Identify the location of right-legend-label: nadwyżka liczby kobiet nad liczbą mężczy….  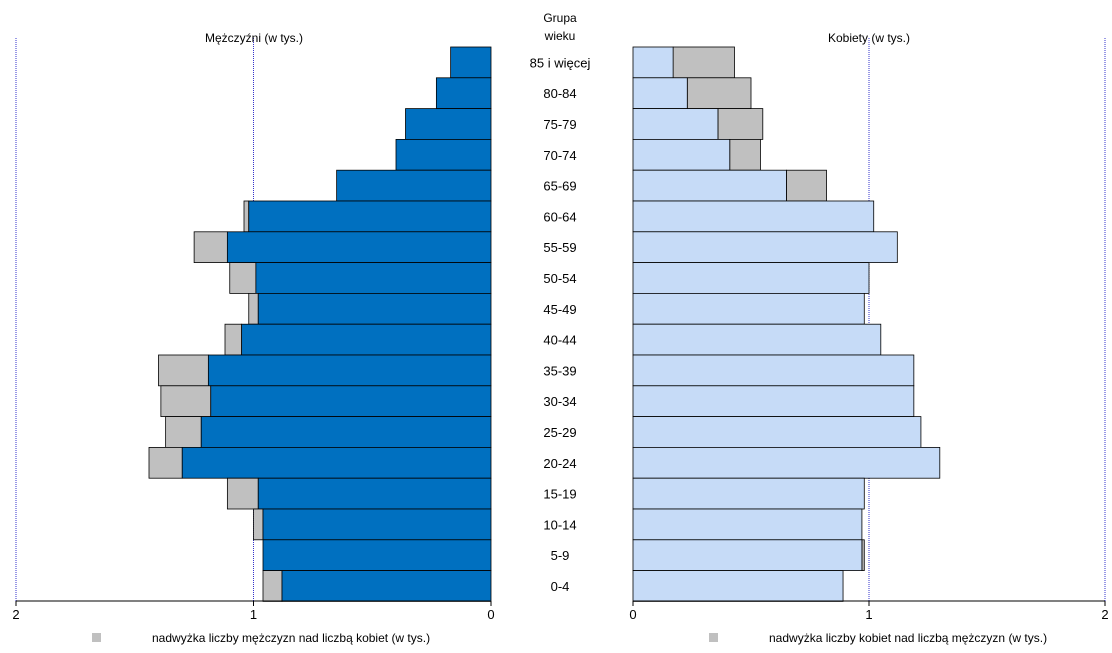
(908, 638).